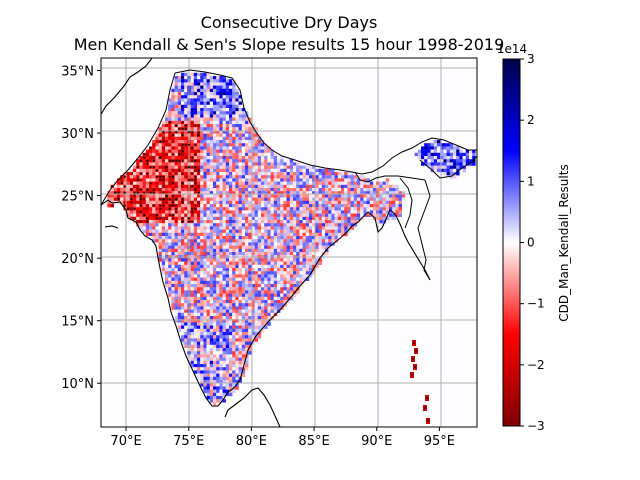 The image size is (640, 480). Describe the element at coordinates (77, 322) in the screenshot. I see `lat-tick-label: 15°N` at that location.